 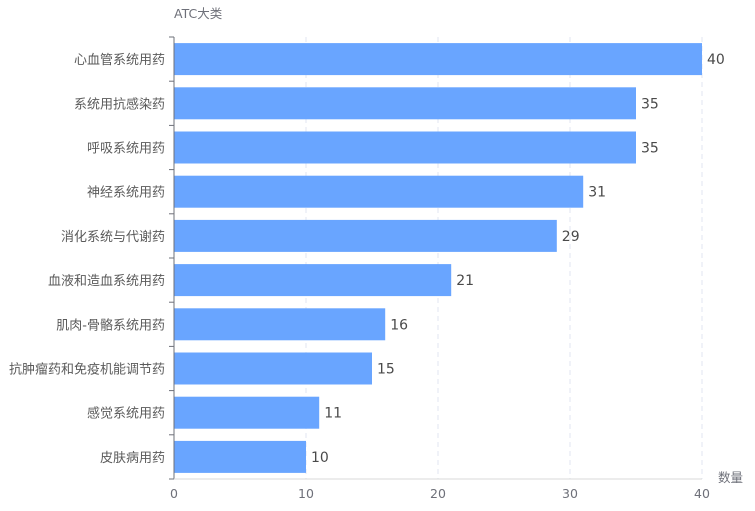 I want to click on data-label: 21, so click(x=465, y=281).